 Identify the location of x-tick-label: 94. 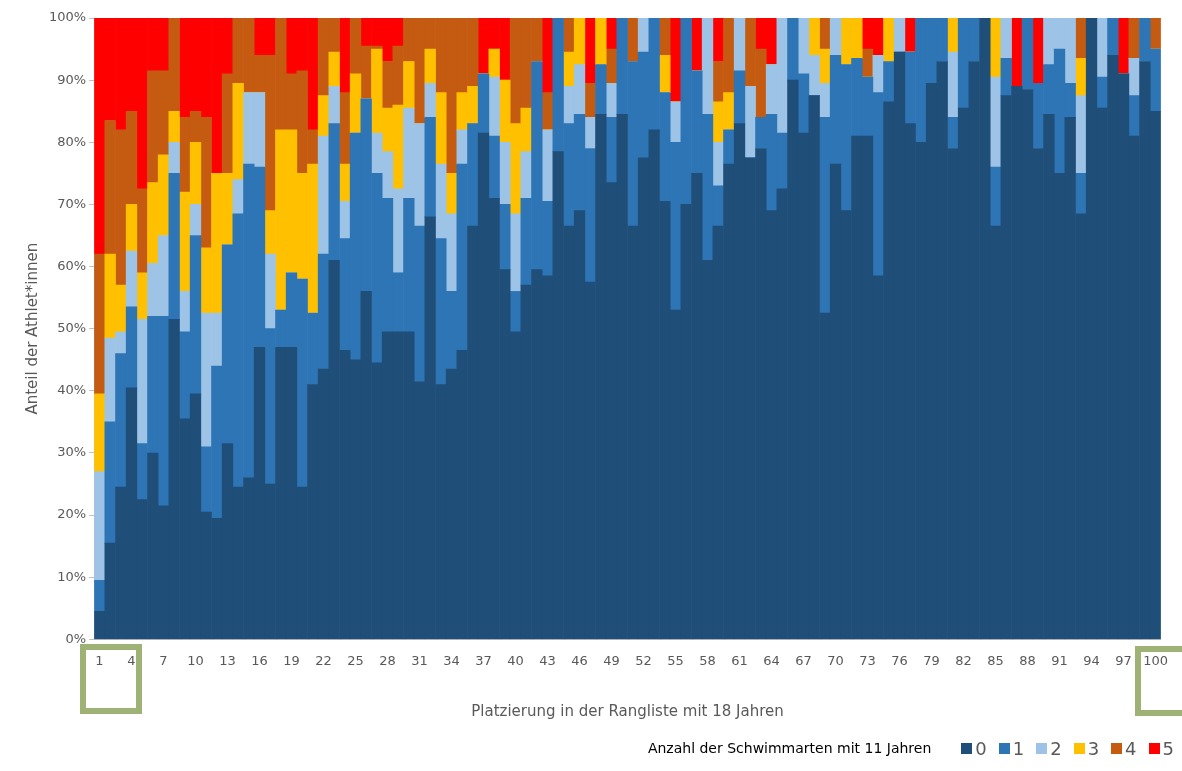
(1091, 660).